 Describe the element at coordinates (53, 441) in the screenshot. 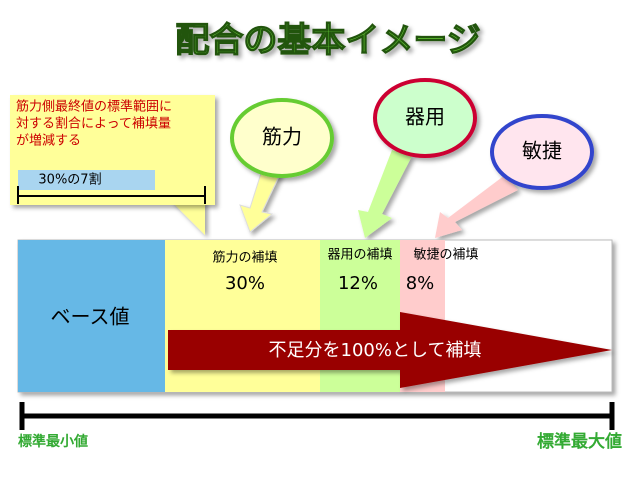

I see `min-label: 標準最小値` at that location.